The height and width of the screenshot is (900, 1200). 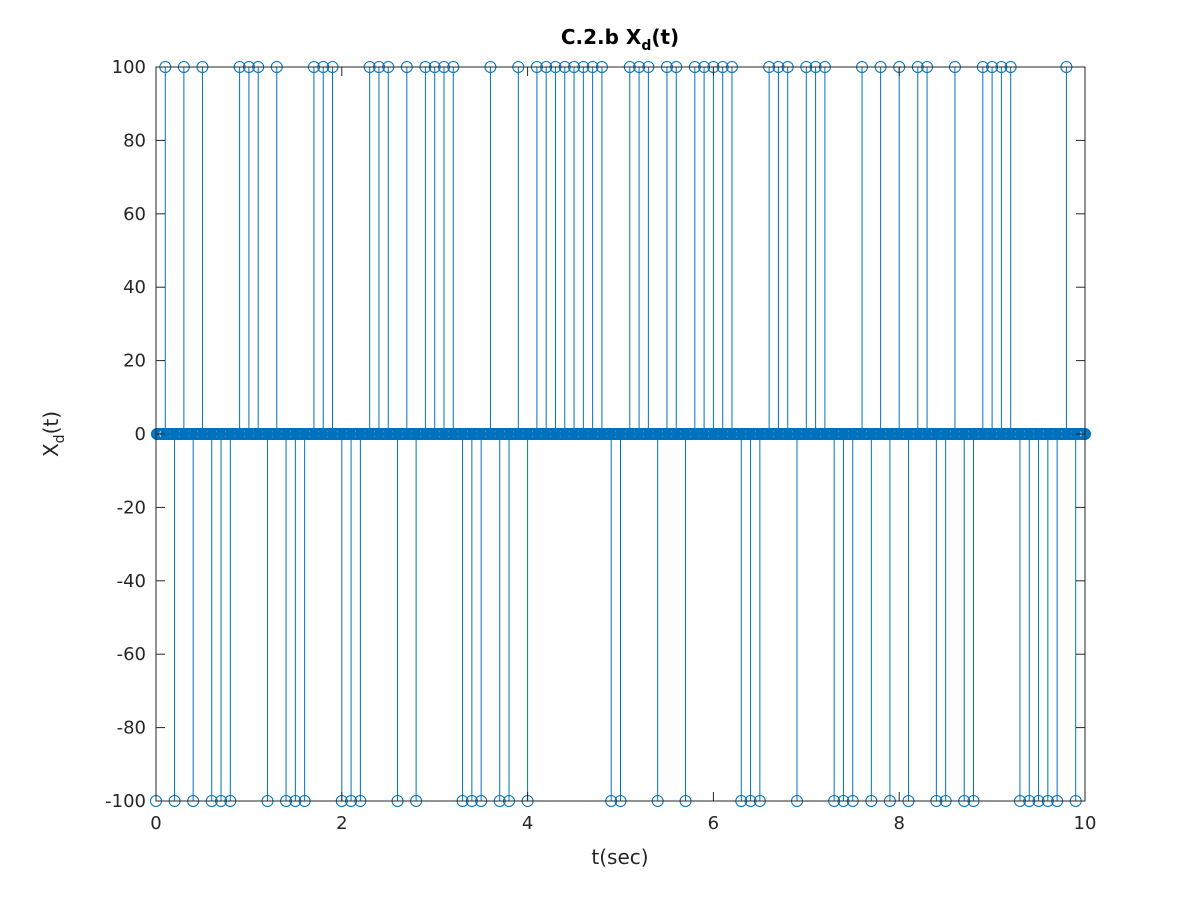 What do you see at coordinates (51, 450) in the screenshot?
I see `ylabel-main: X` at bounding box center [51, 450].